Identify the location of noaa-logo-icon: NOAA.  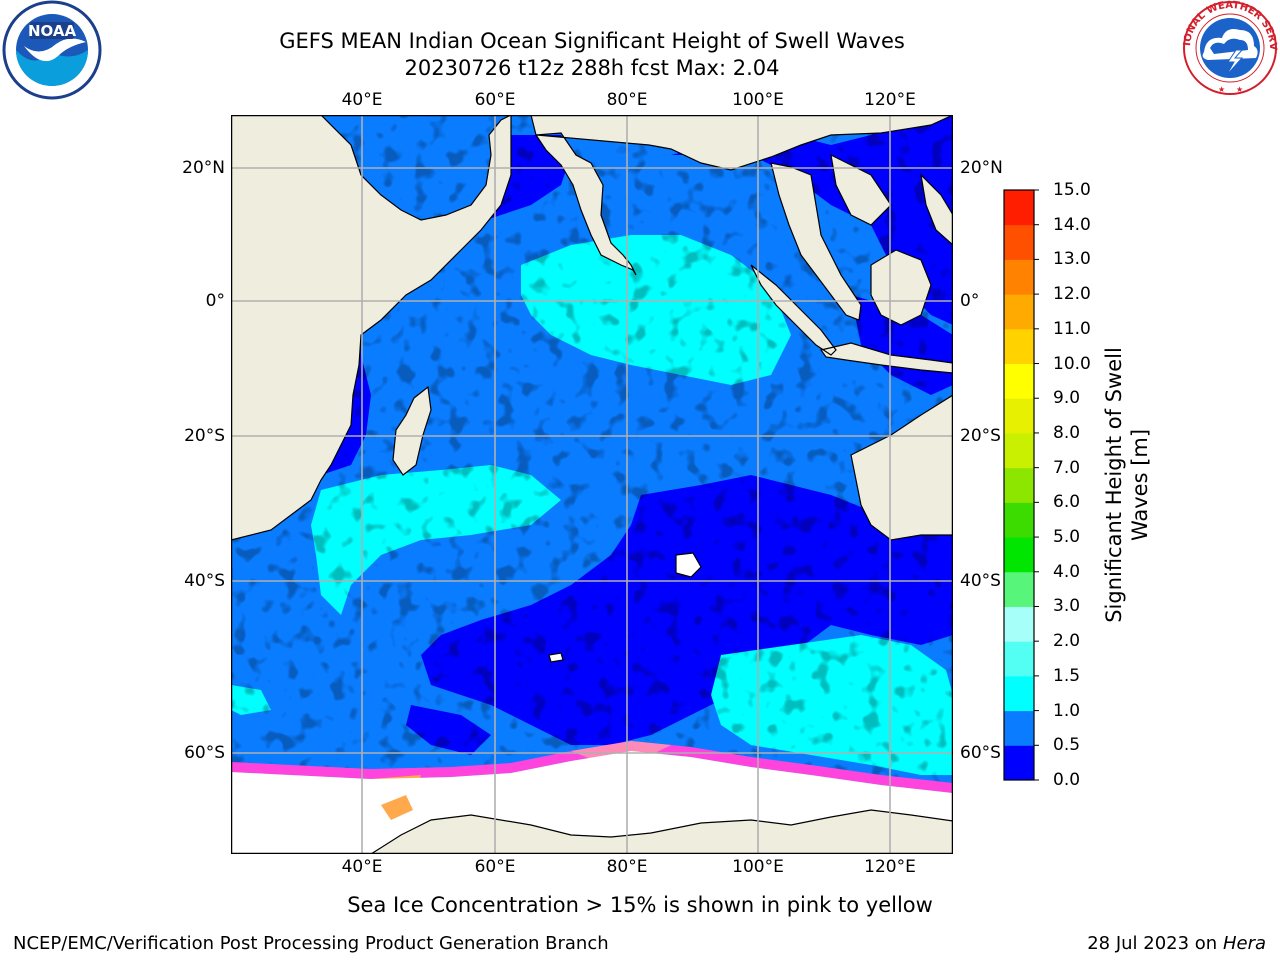
(52, 50).